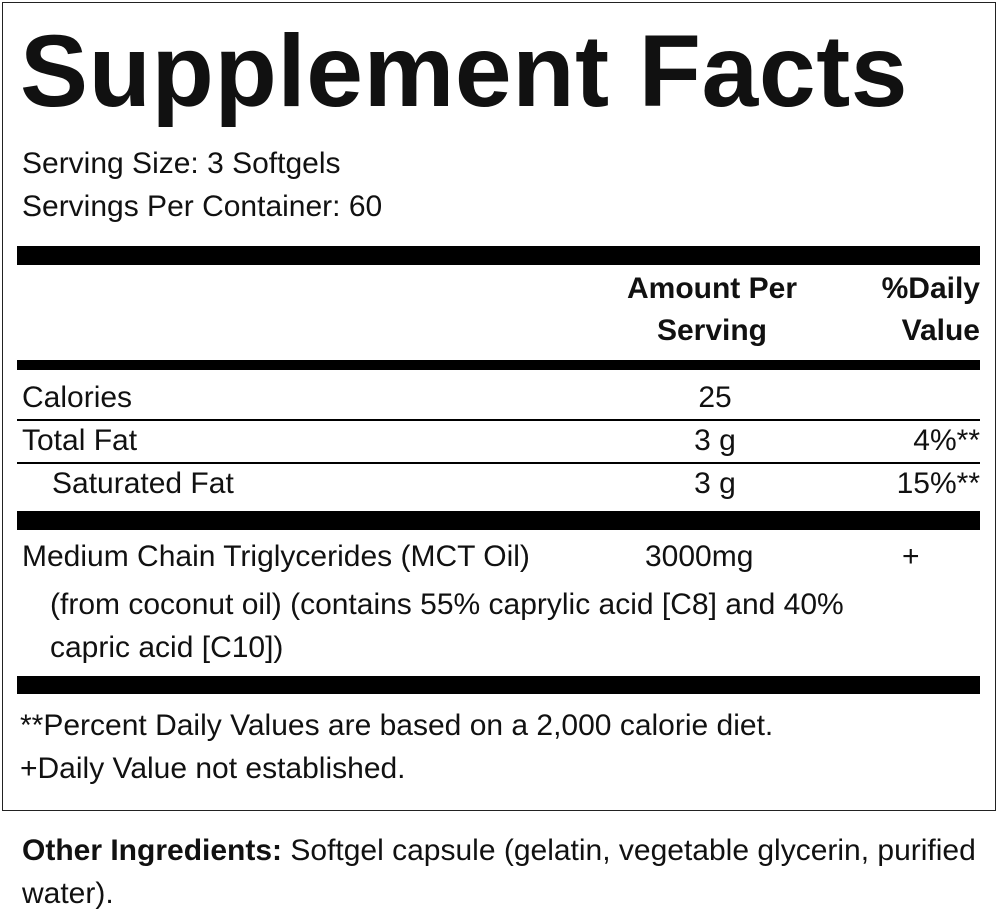 This screenshot has width=1000, height=911. I want to click on row-name: Total Fat, so click(80, 440).